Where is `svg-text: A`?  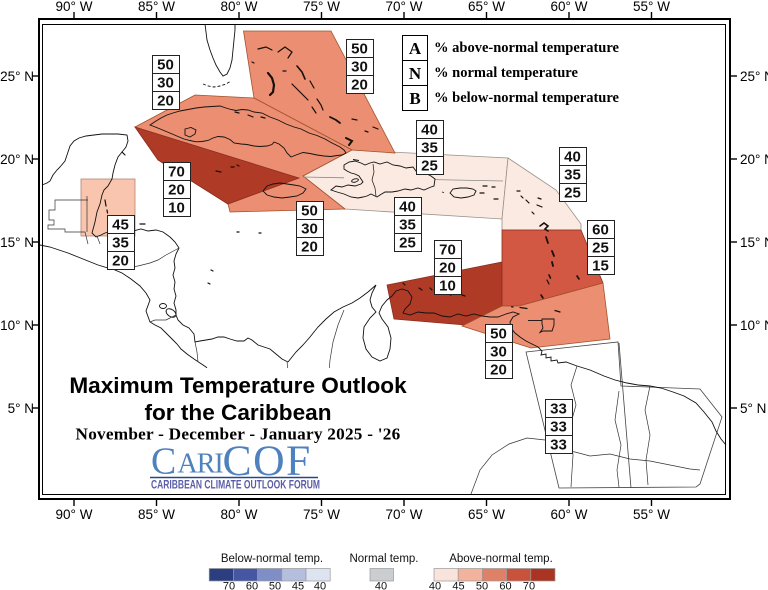
svg-text: A is located at coordinates (415, 48).